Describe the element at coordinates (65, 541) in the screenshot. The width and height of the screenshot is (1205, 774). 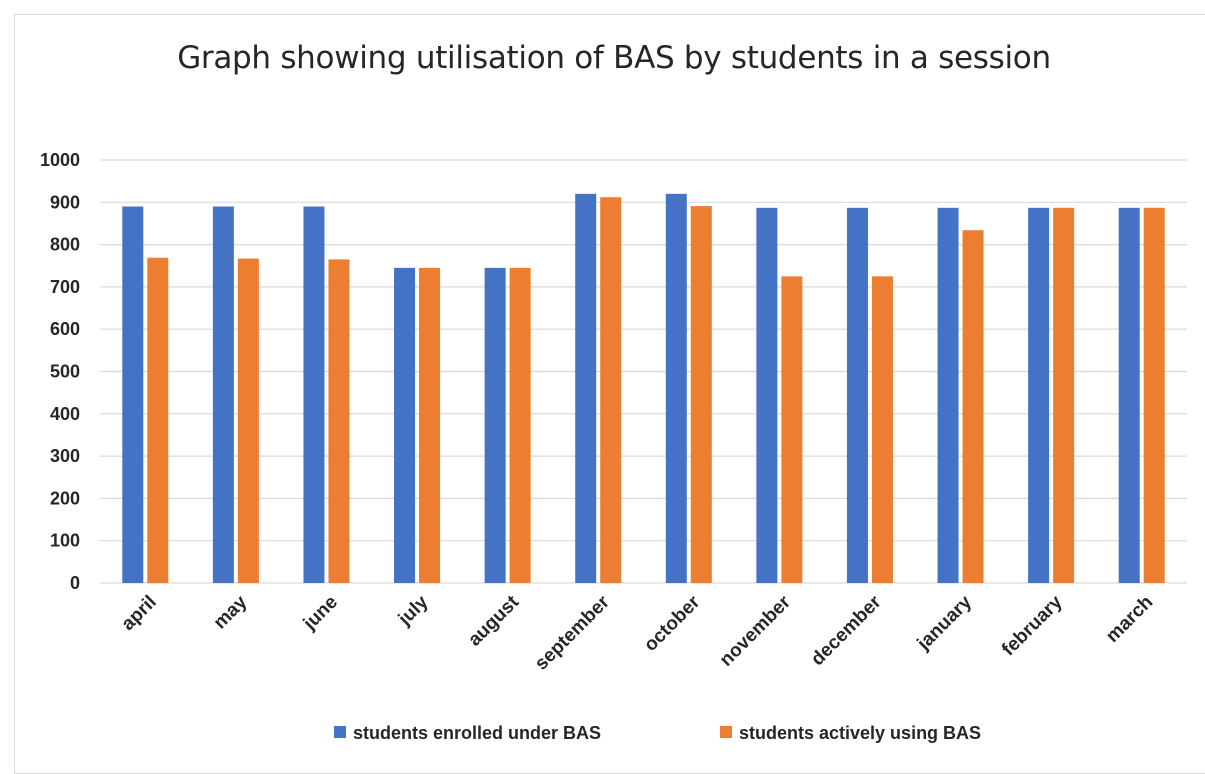
I see `y-tick-label: 100` at that location.